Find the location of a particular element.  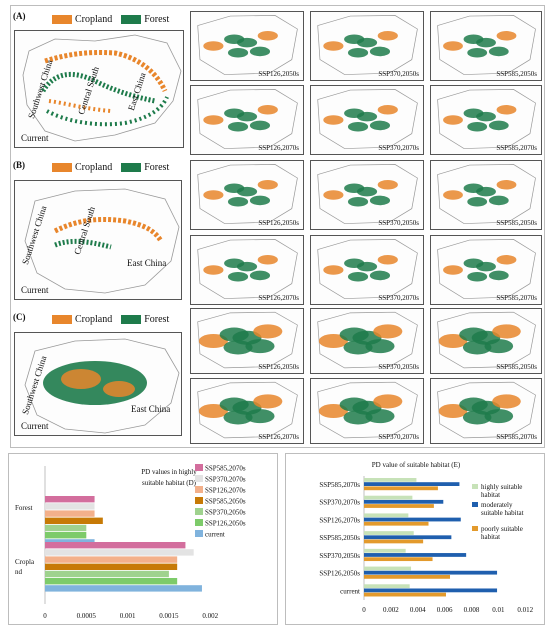

category-label: SSP585,2050s is located at coordinates (339, 538).